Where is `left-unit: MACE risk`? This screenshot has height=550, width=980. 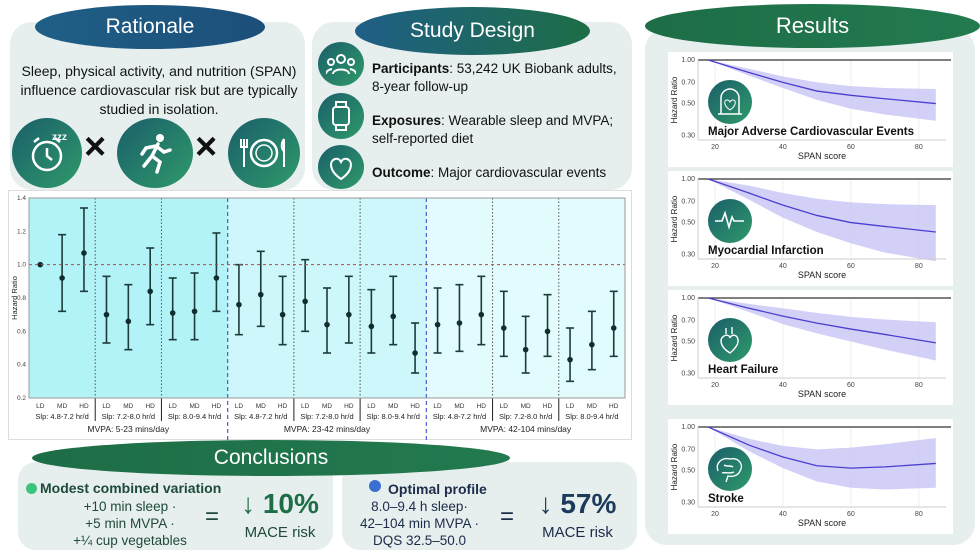
left-unit: MACE risk is located at coordinates (280, 532).